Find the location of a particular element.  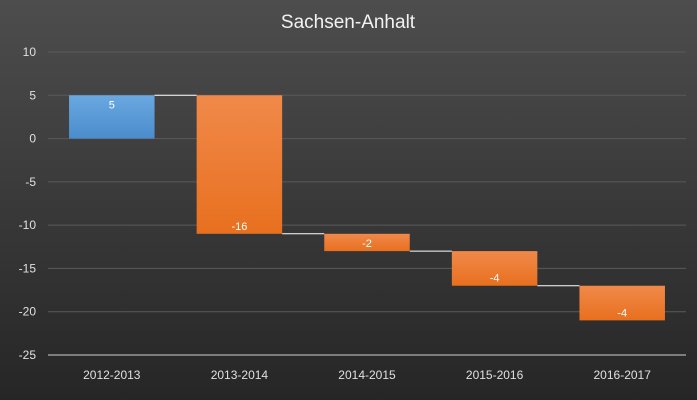

data-label: 5 is located at coordinates (112, 105).